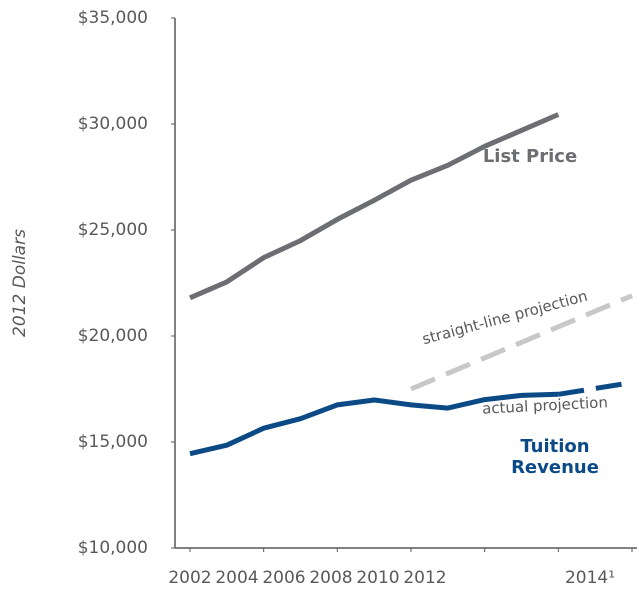 Image resolution: width=637 pixels, height=589 pixels. What do you see at coordinates (113, 230) in the screenshot?
I see `y-tick-label: $25,000` at bounding box center [113, 230].